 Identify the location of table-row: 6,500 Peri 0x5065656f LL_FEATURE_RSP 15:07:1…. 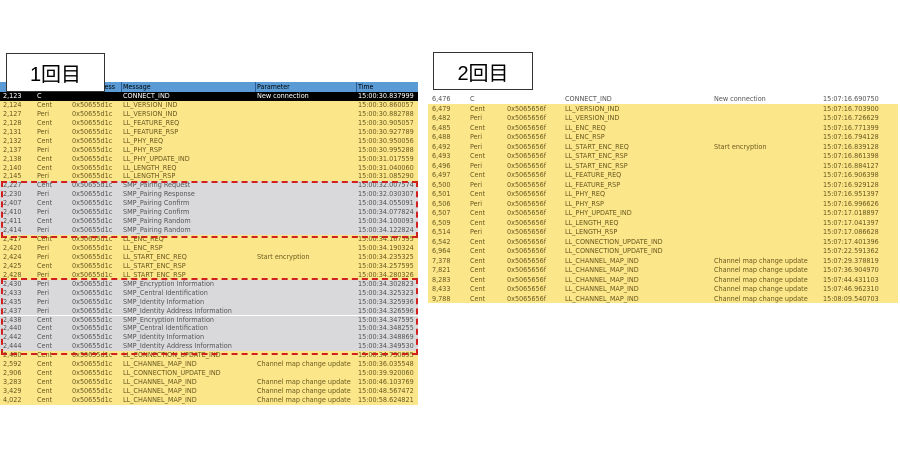
(663, 184).